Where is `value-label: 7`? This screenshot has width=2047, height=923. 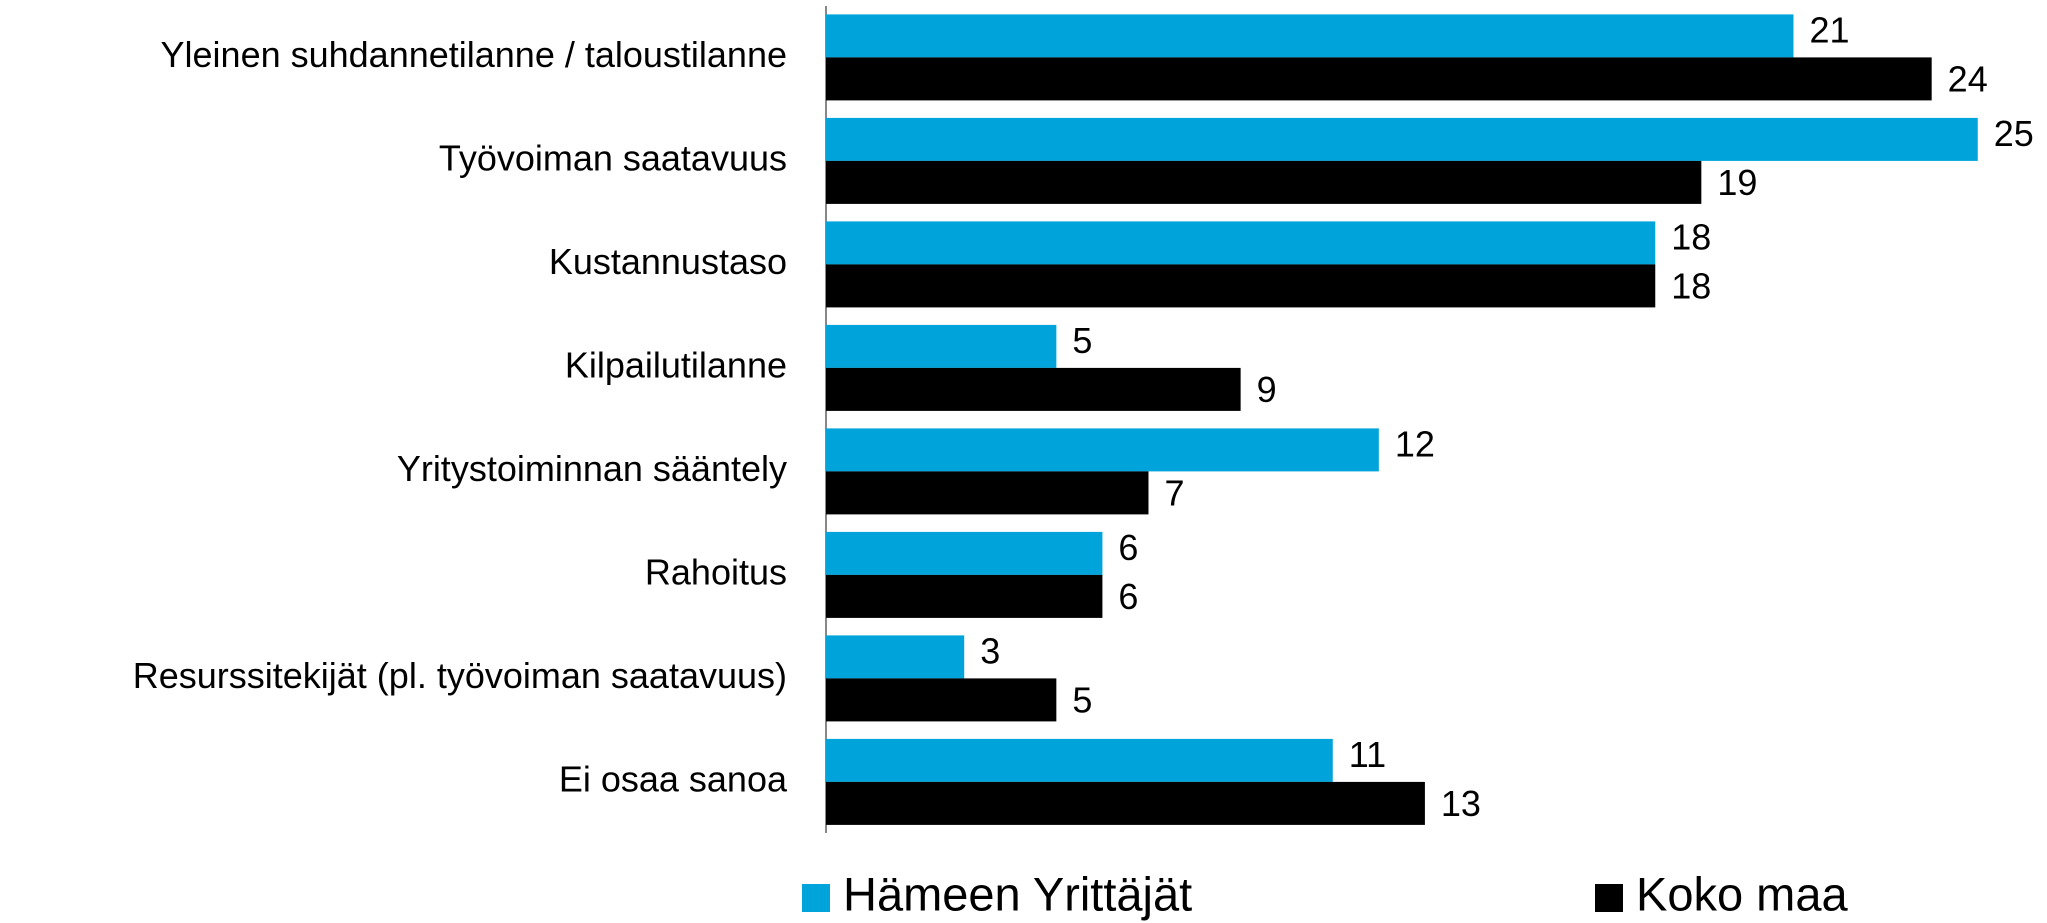 value-label: 7 is located at coordinates (1174, 492).